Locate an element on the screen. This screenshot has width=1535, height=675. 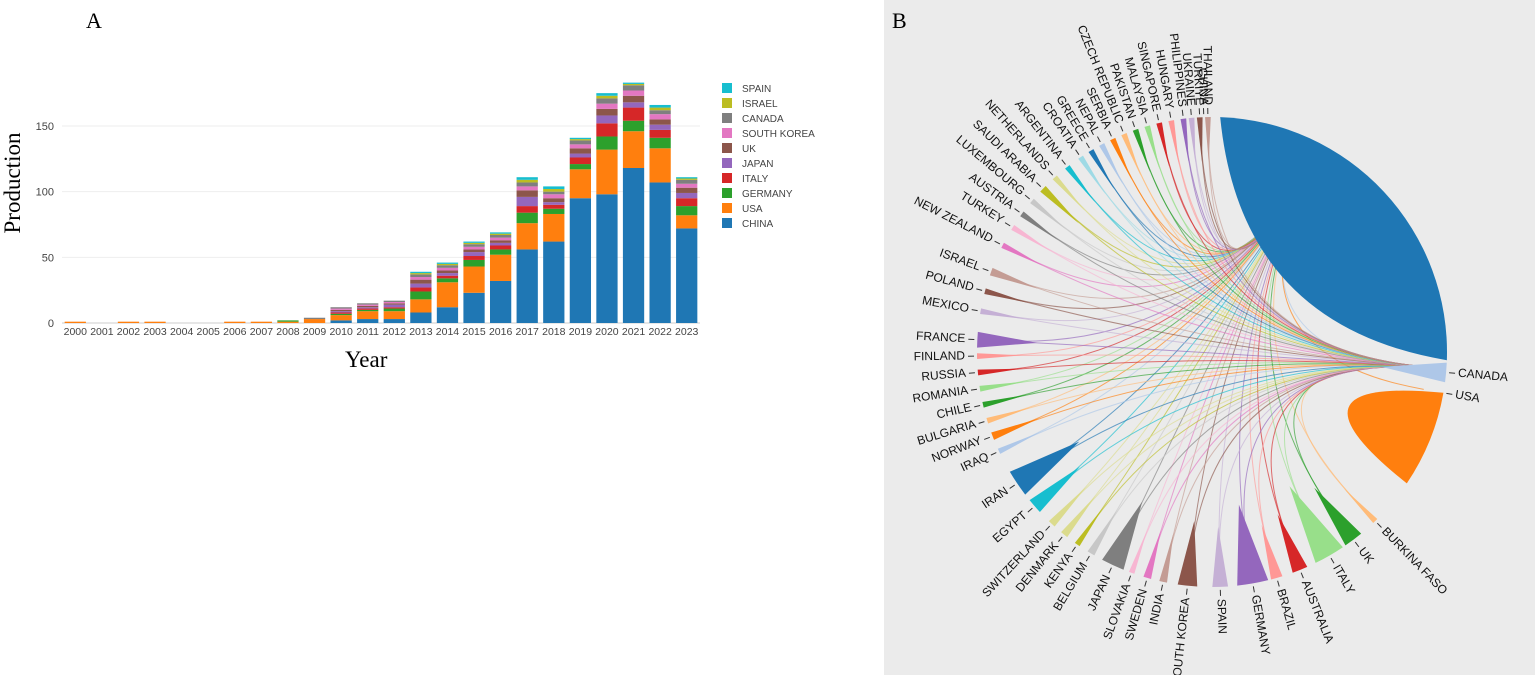
bar-spain-2015 is located at coordinates (474, 242).